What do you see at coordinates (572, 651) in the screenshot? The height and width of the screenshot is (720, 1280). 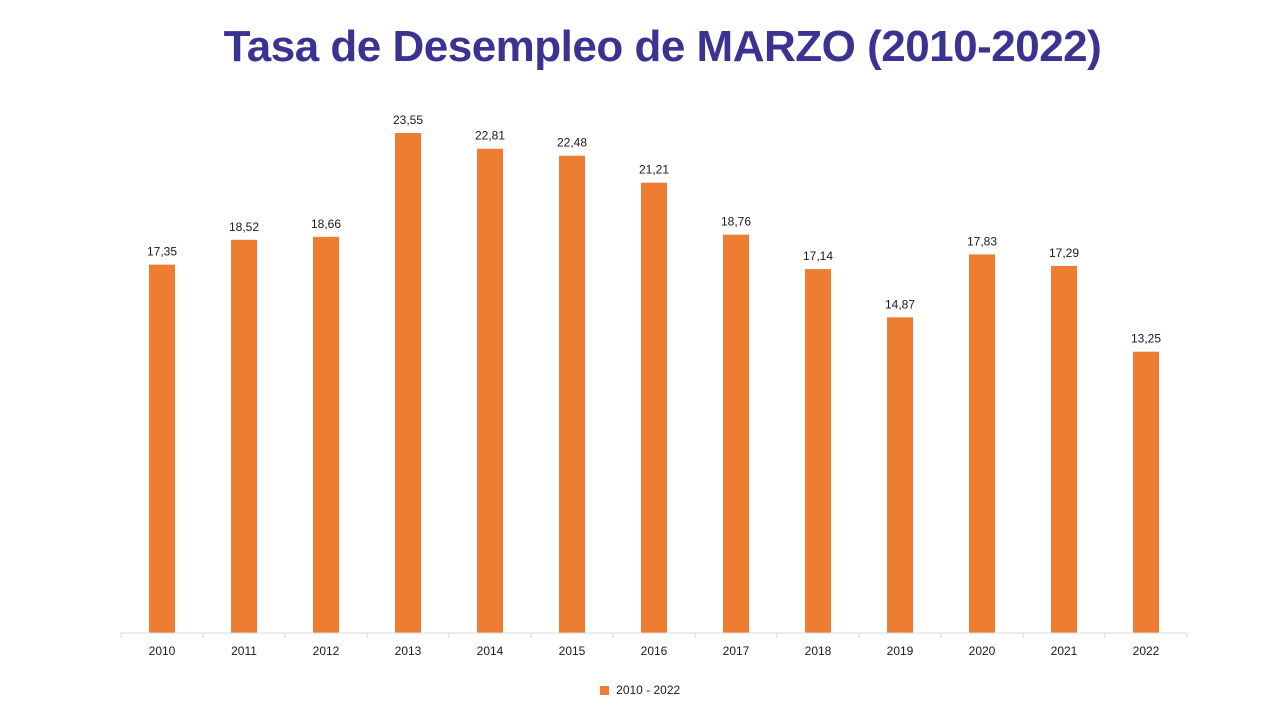 I see `x-tick-label-2015: 2015` at bounding box center [572, 651].